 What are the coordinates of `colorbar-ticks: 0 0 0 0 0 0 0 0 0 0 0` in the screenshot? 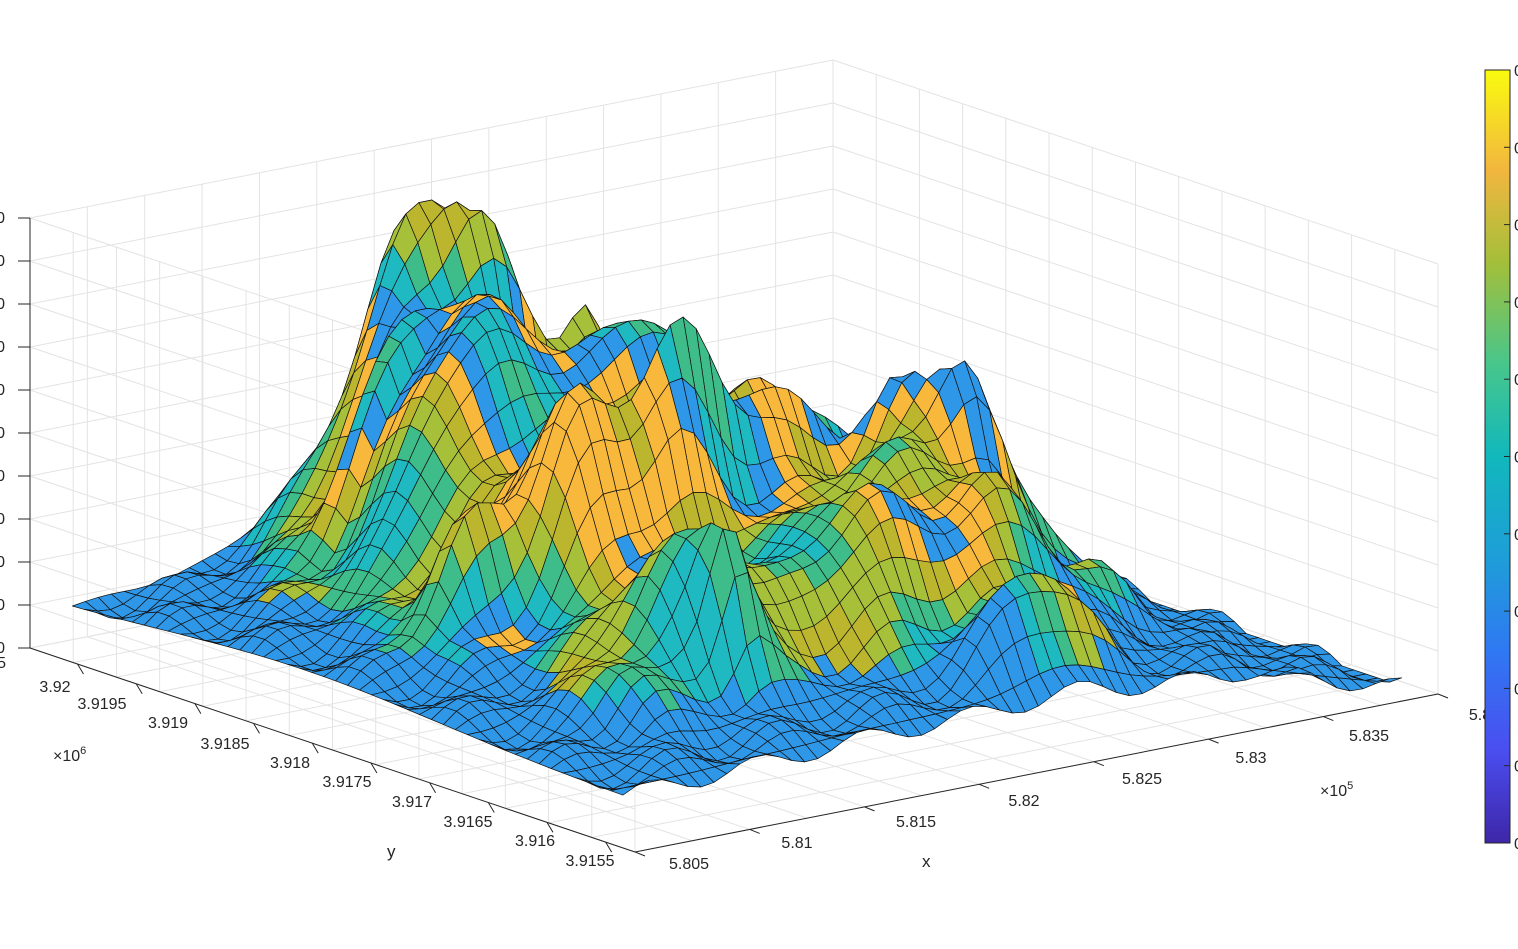 It's located at (1511, 458).